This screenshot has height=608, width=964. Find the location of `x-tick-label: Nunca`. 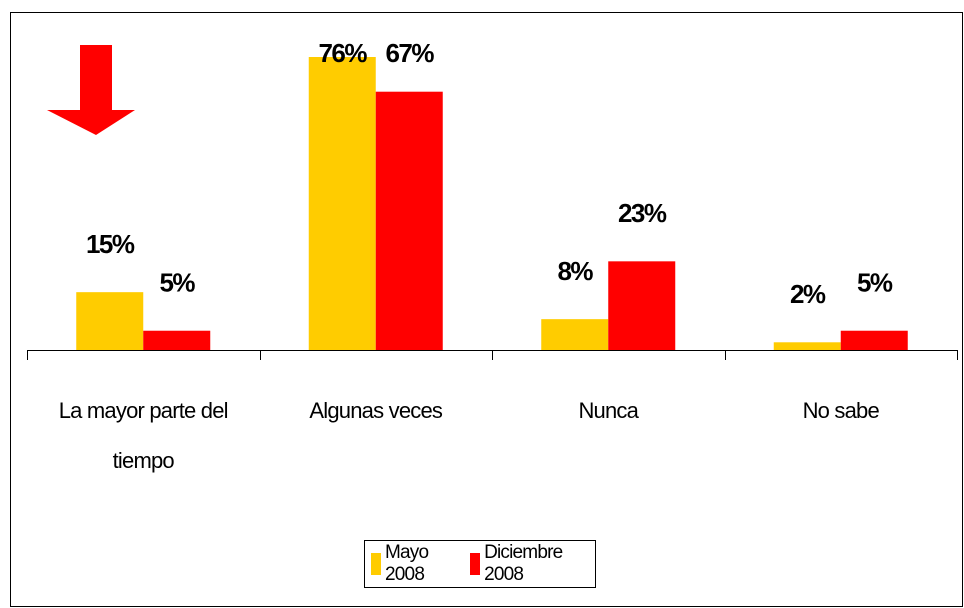

x-tick-label: Nunca is located at coordinates (608, 410).